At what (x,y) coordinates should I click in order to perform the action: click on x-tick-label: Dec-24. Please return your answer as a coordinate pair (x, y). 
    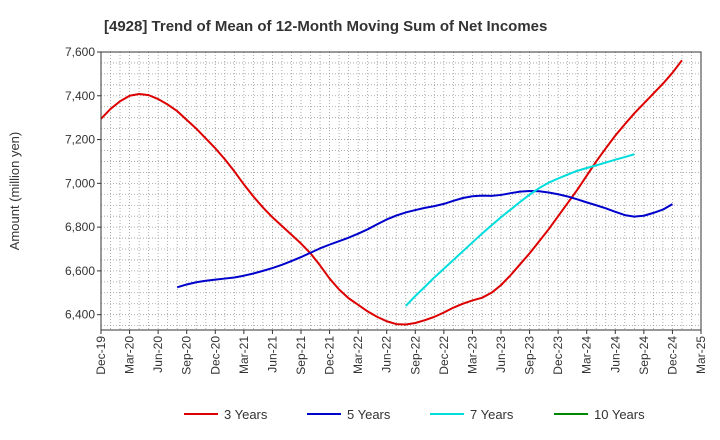
    Looking at the image, I should click on (672, 355).